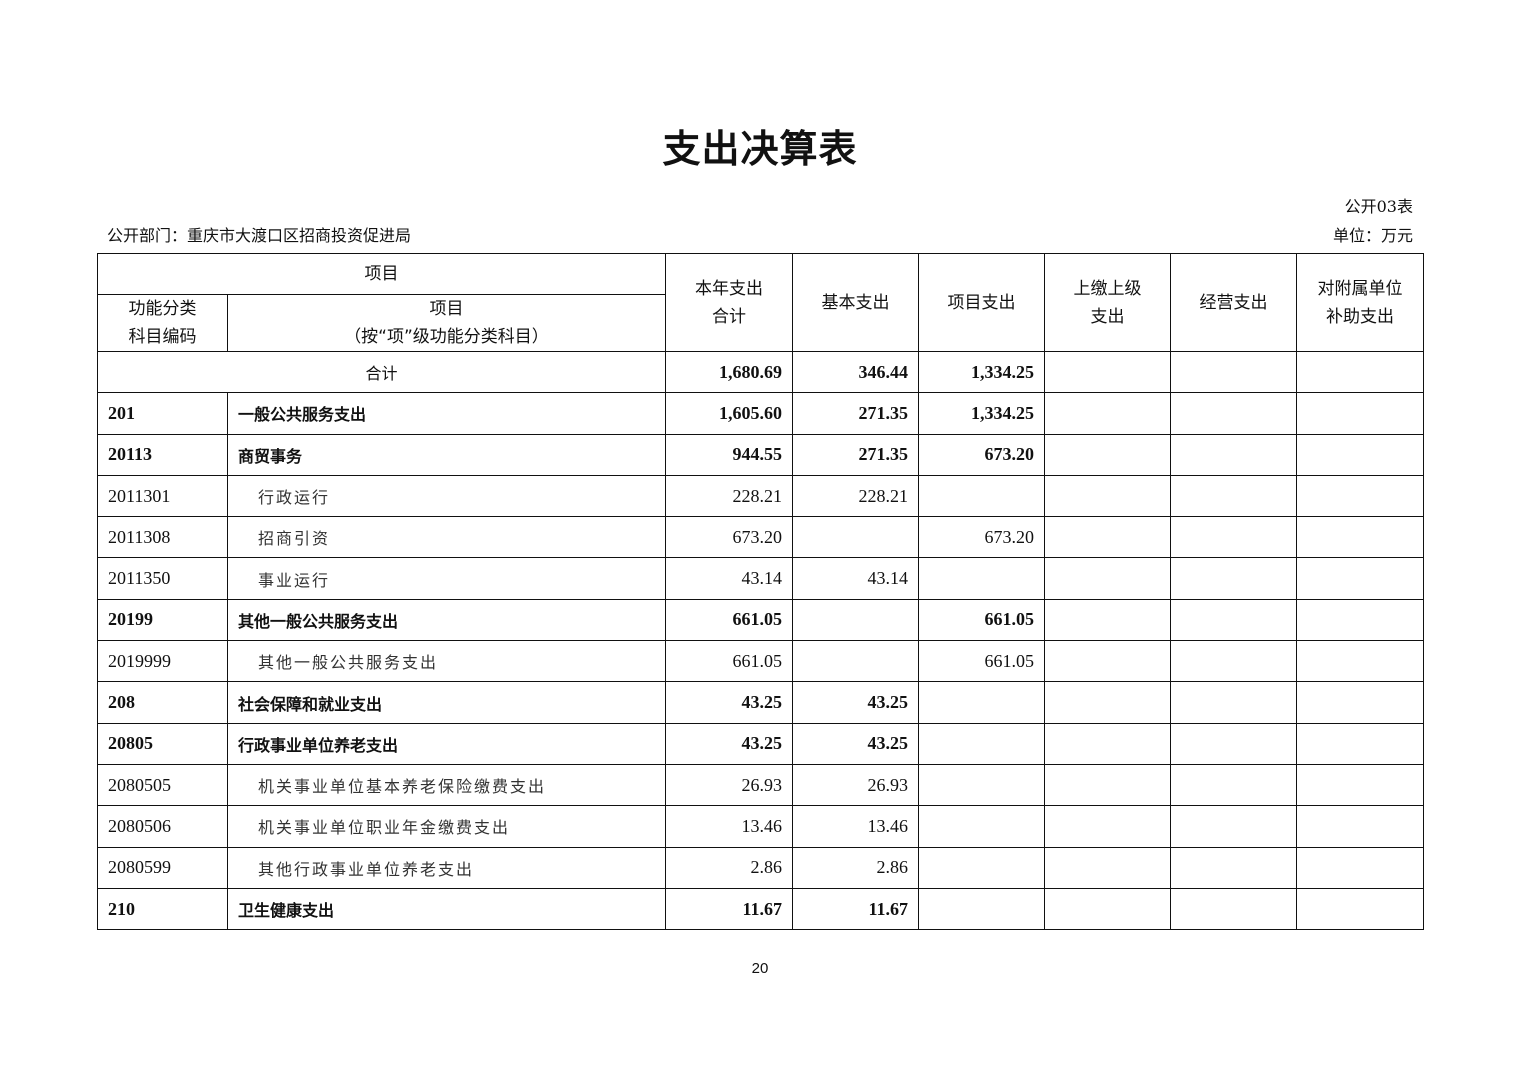 This screenshot has height=1074, width=1520. Describe the element at coordinates (1360, 372) in the screenshot. I see `total-subsidy` at that location.